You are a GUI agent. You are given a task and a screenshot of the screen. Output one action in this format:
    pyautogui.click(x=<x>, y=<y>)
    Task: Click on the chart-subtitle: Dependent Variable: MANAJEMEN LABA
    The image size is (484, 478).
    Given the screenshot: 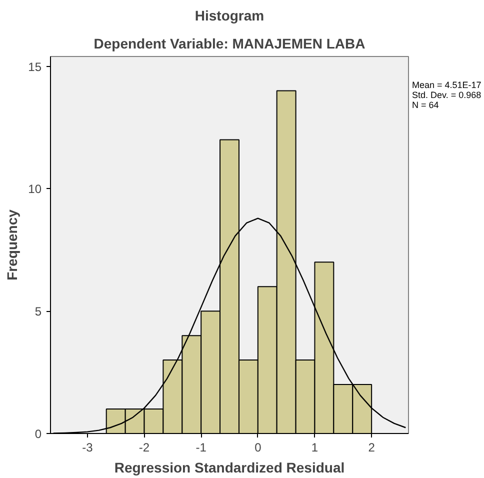 What is the action you would take?
    pyautogui.click(x=230, y=44)
    